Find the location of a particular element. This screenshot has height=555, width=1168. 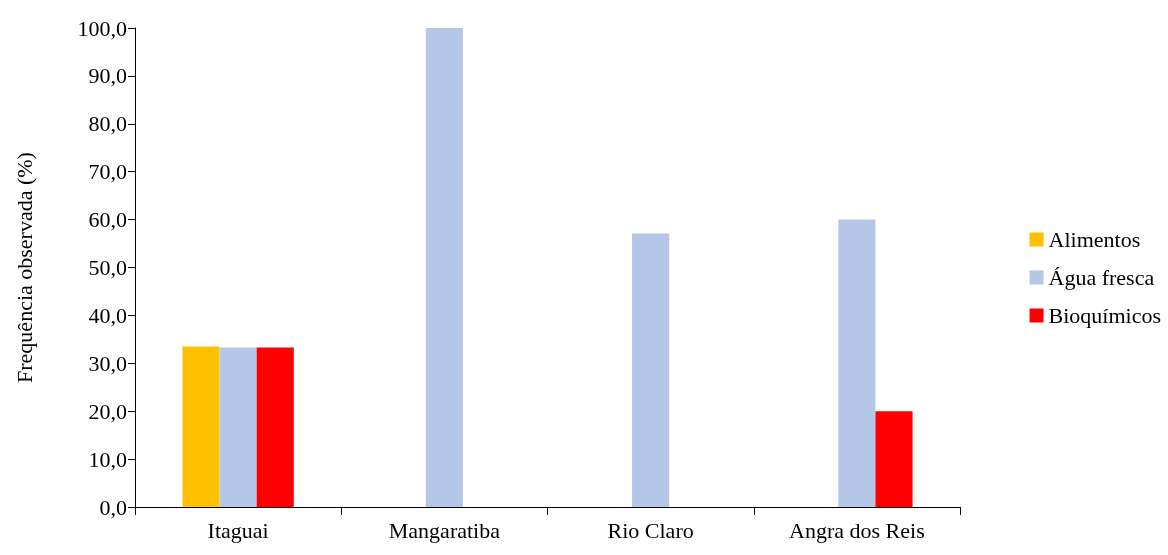

x-tick-label: Mangaratiba is located at coordinates (444, 530).